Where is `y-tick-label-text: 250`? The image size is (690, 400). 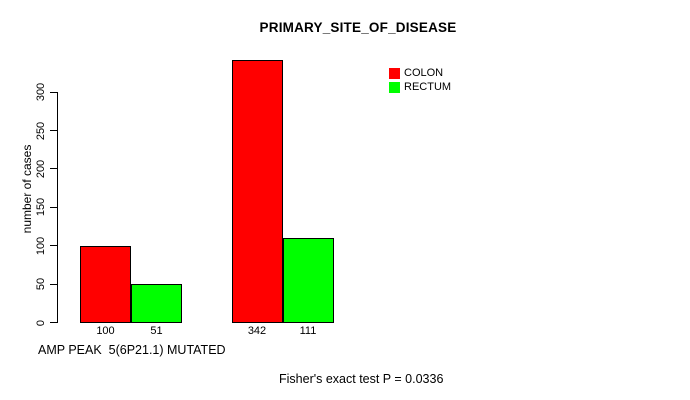 y-tick-label-text: 250 is located at coordinates (41, 130).